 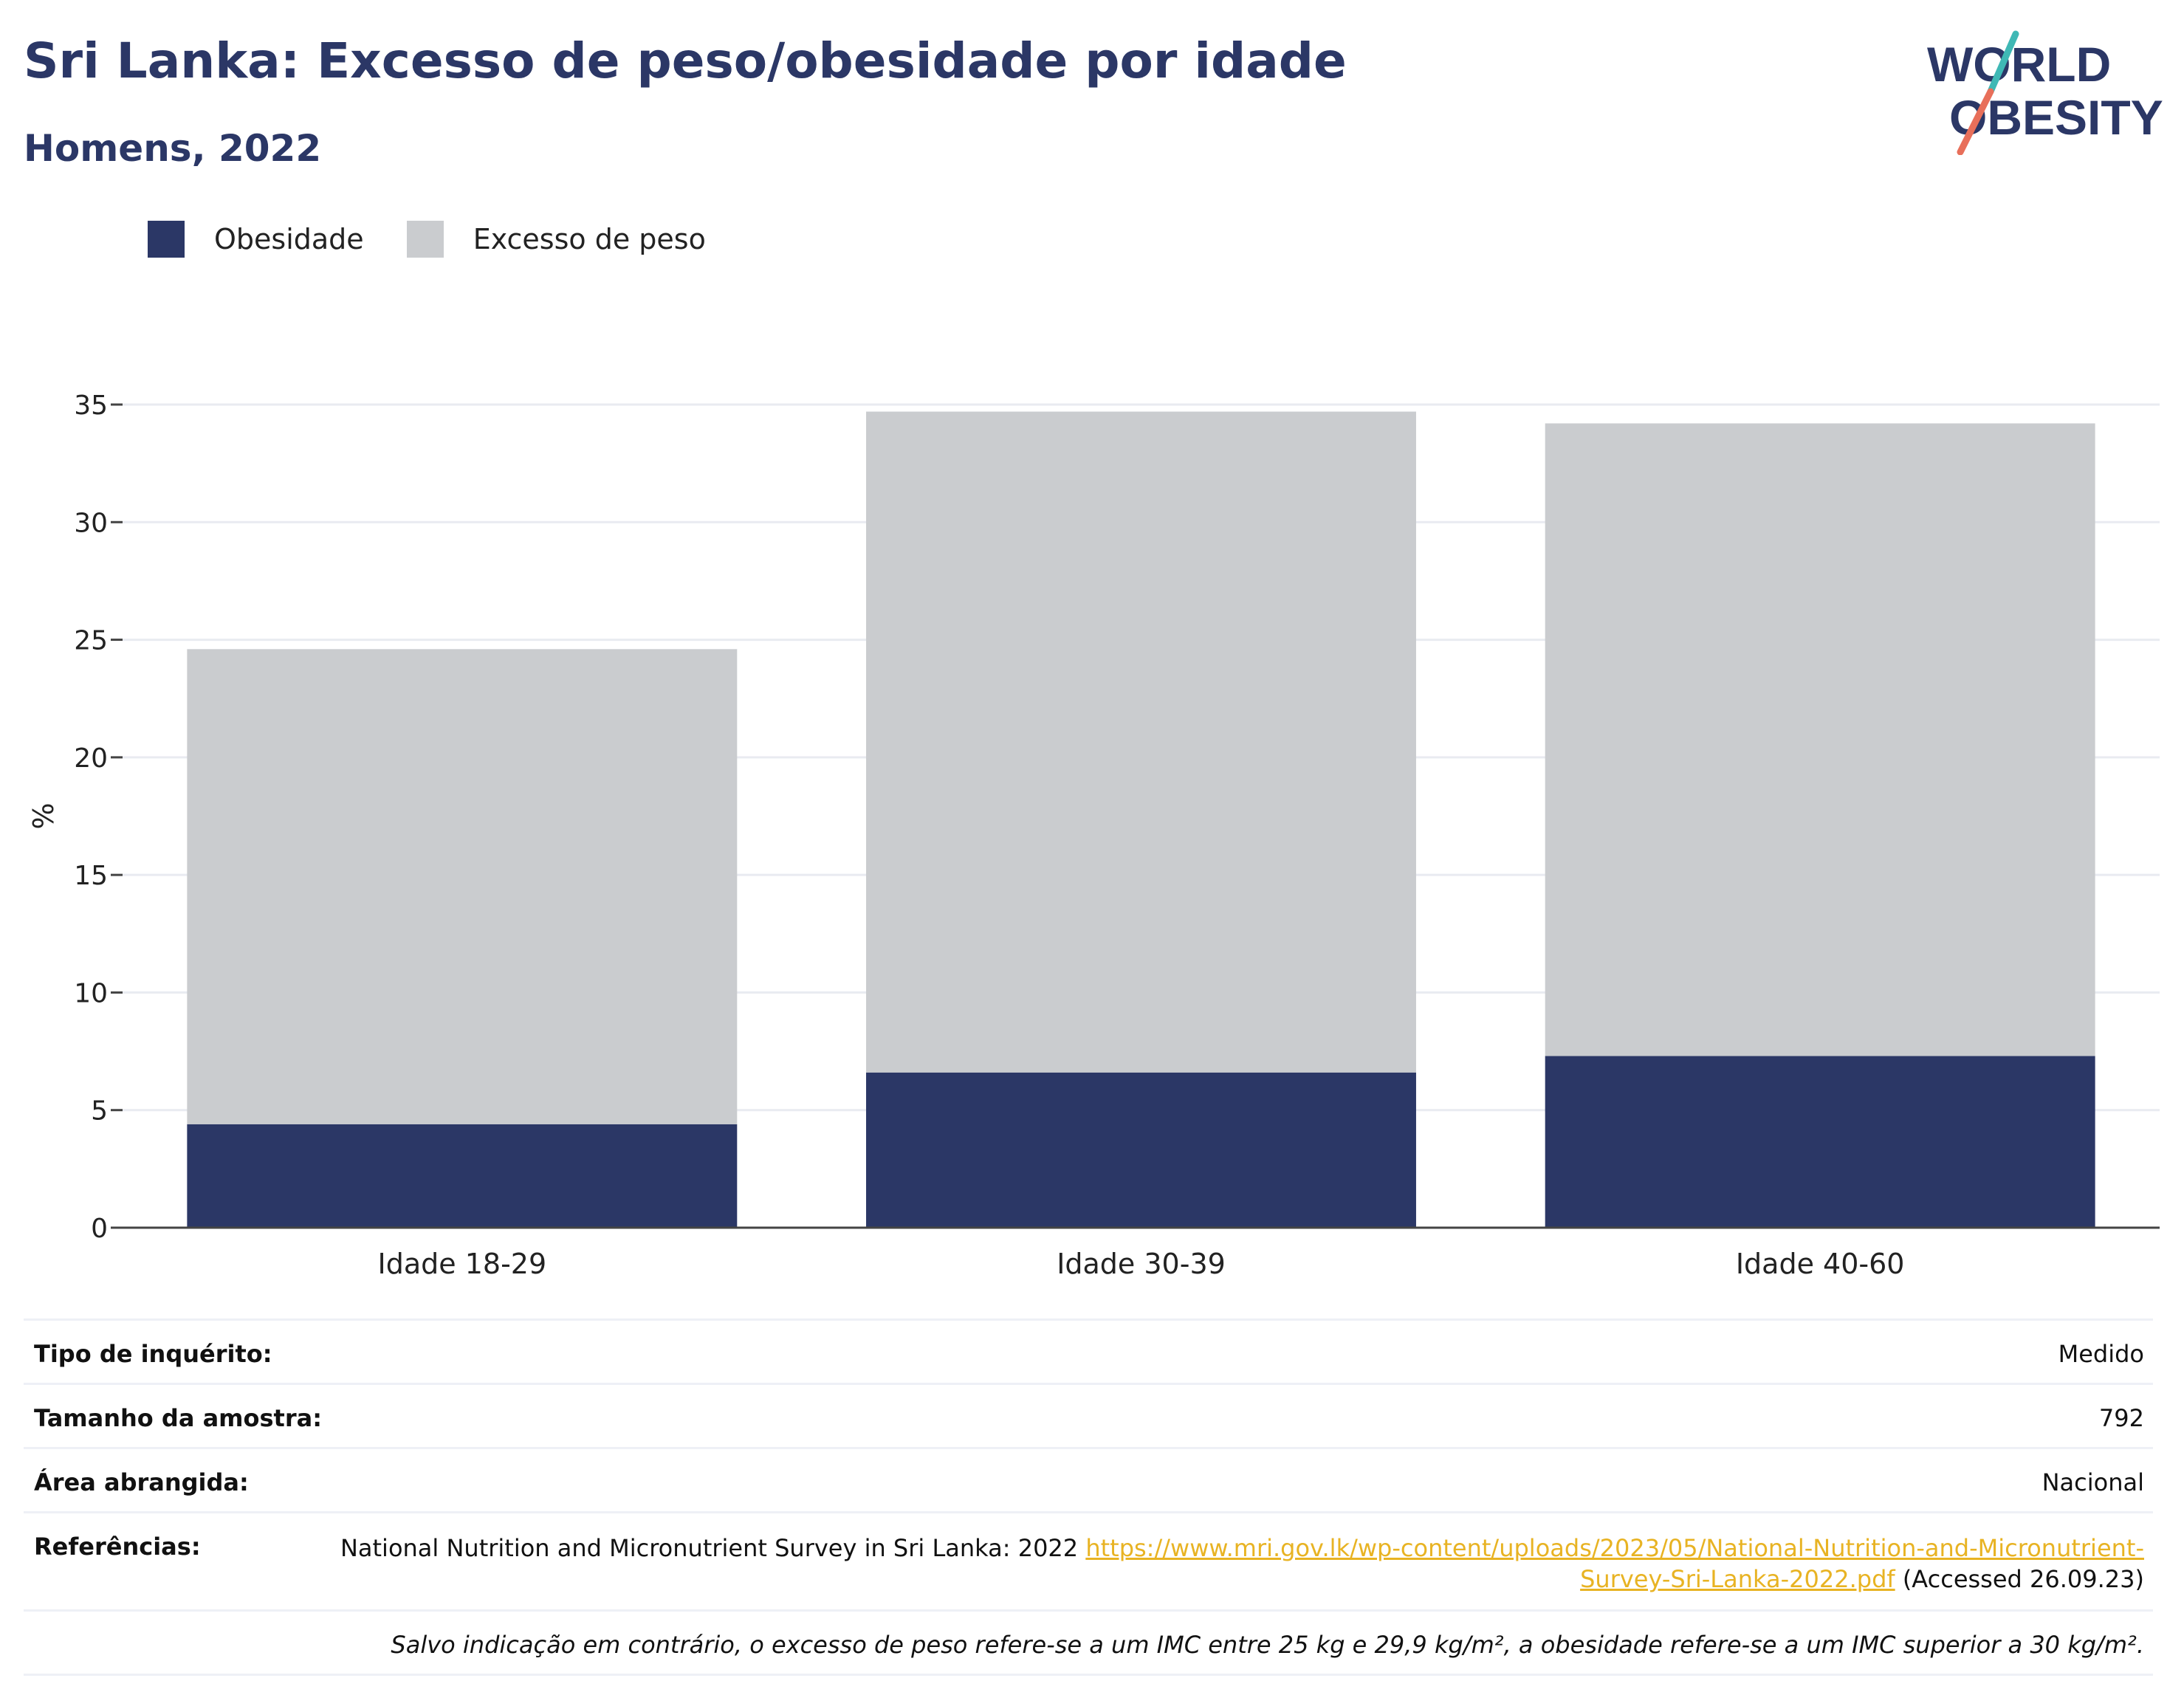 I want to click on y-tick-label: 35, so click(x=91, y=406).